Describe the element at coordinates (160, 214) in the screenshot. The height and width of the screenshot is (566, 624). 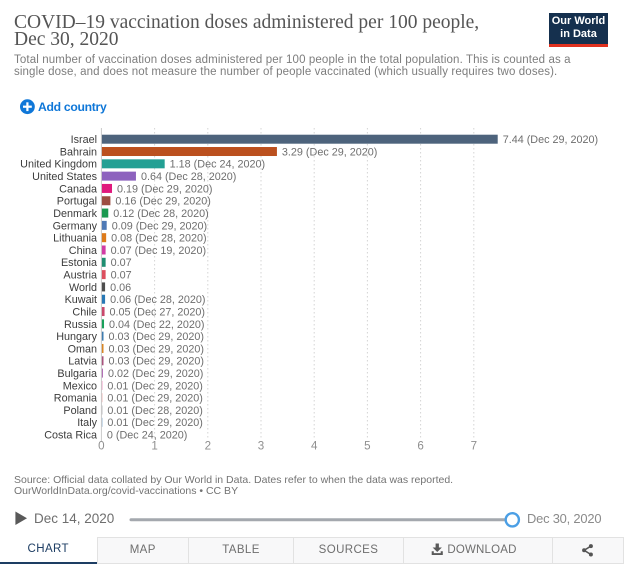
I see `svg-text: 0.12 (Dec 28, 2020)` at that location.